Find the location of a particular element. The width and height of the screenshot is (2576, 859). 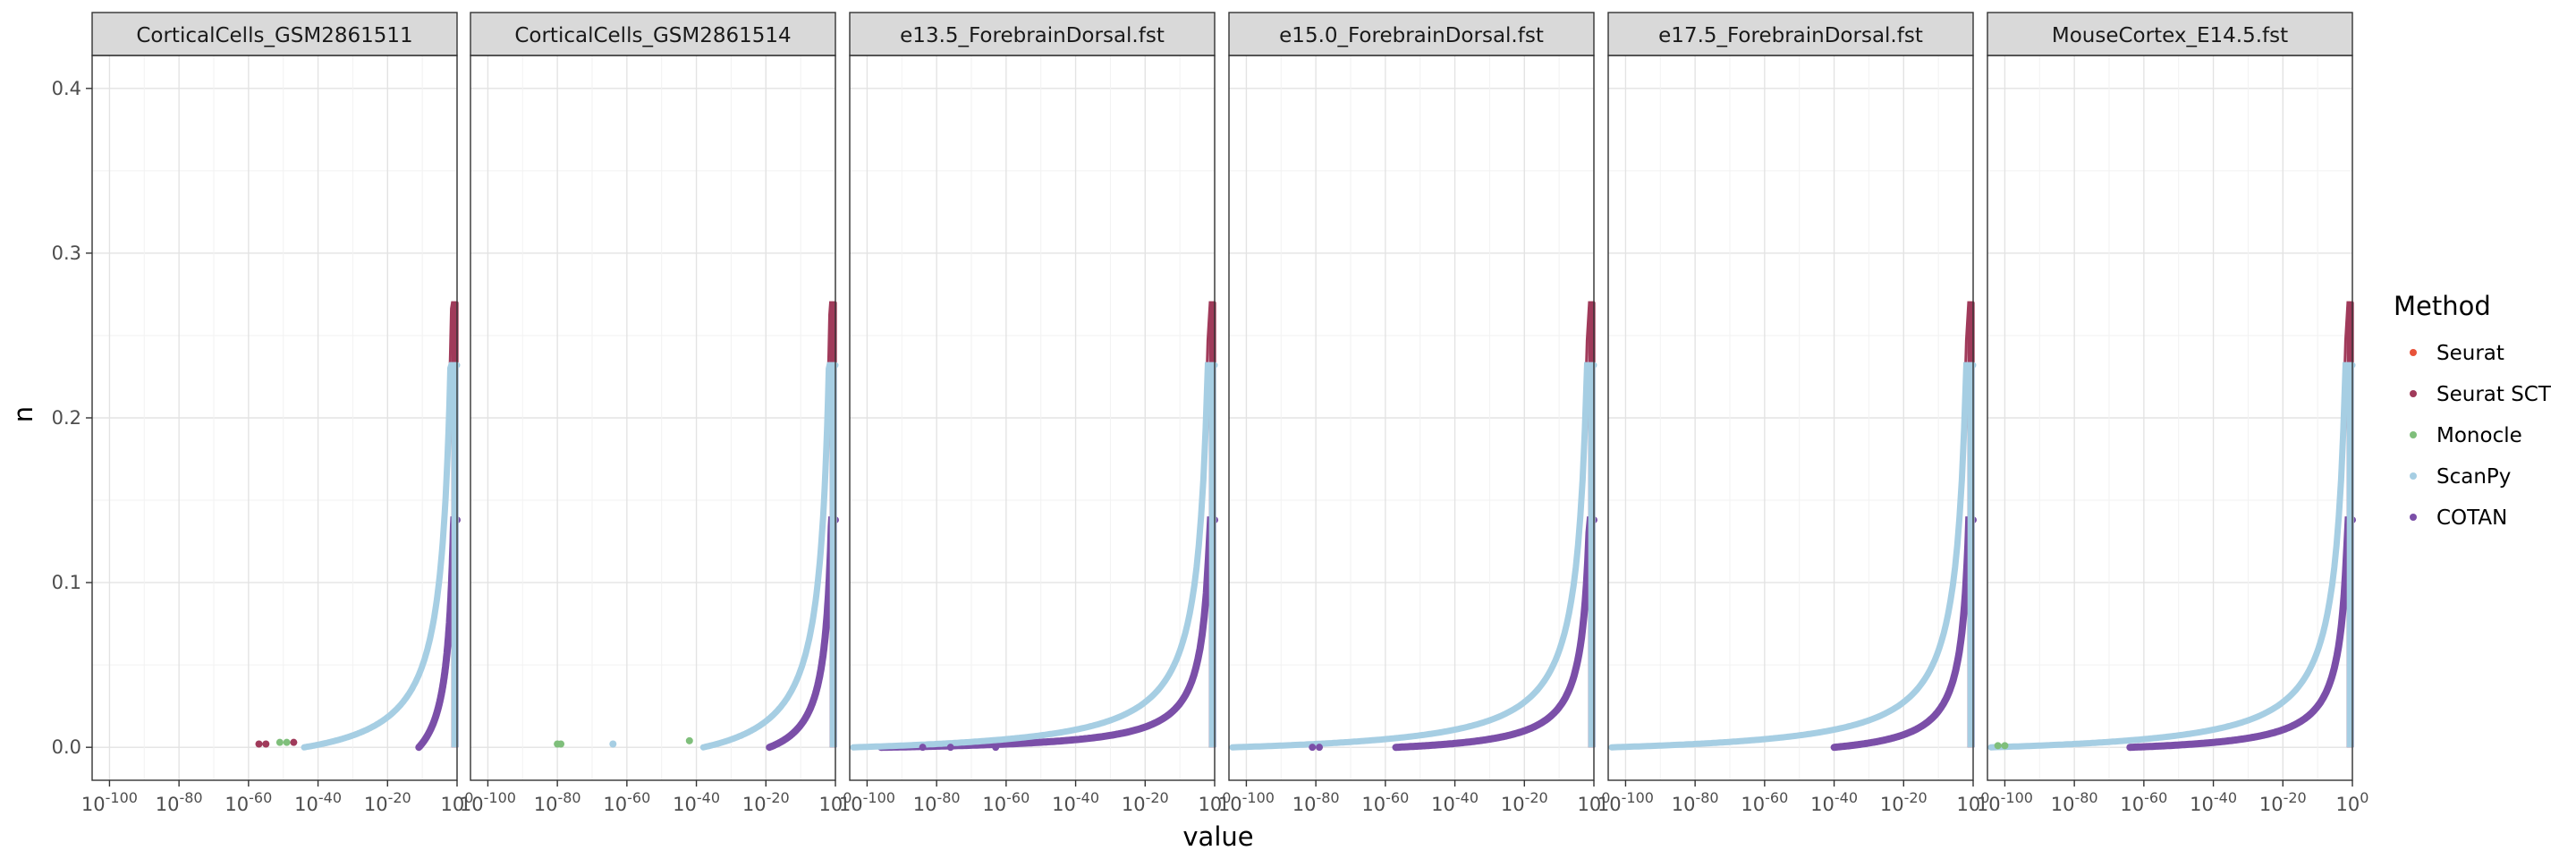

x-axis-title: value is located at coordinates (1217, 836).